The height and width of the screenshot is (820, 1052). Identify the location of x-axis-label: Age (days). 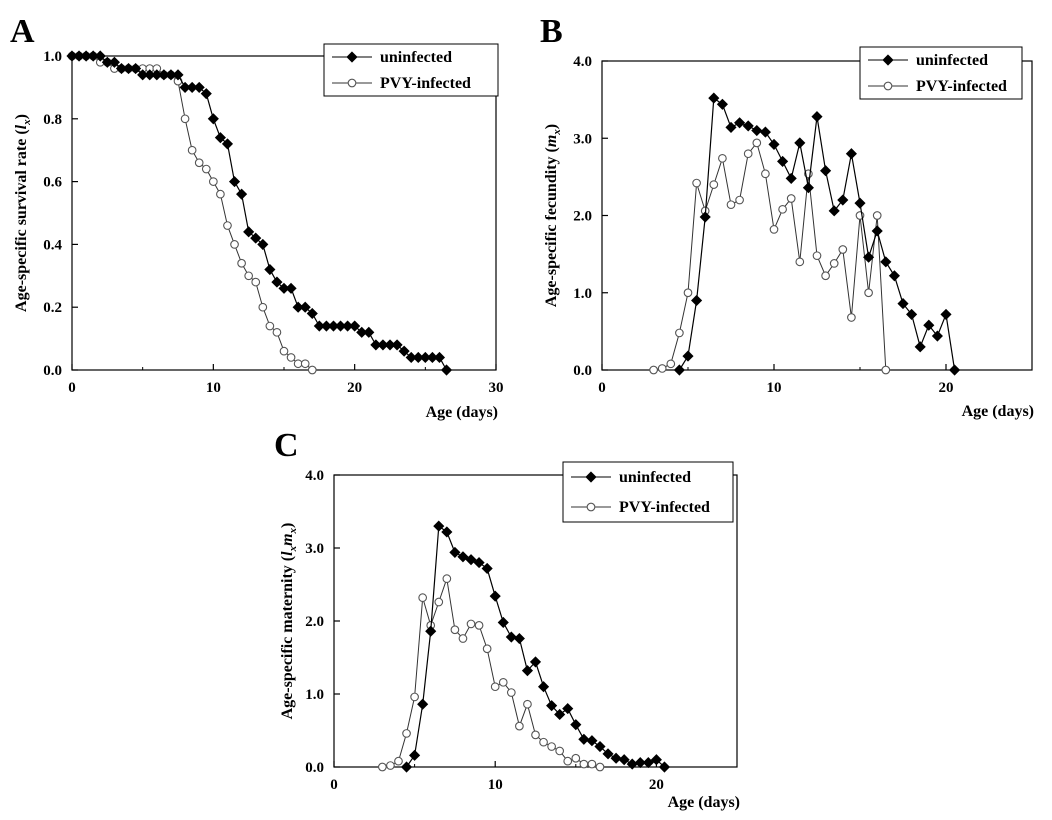
(704, 802).